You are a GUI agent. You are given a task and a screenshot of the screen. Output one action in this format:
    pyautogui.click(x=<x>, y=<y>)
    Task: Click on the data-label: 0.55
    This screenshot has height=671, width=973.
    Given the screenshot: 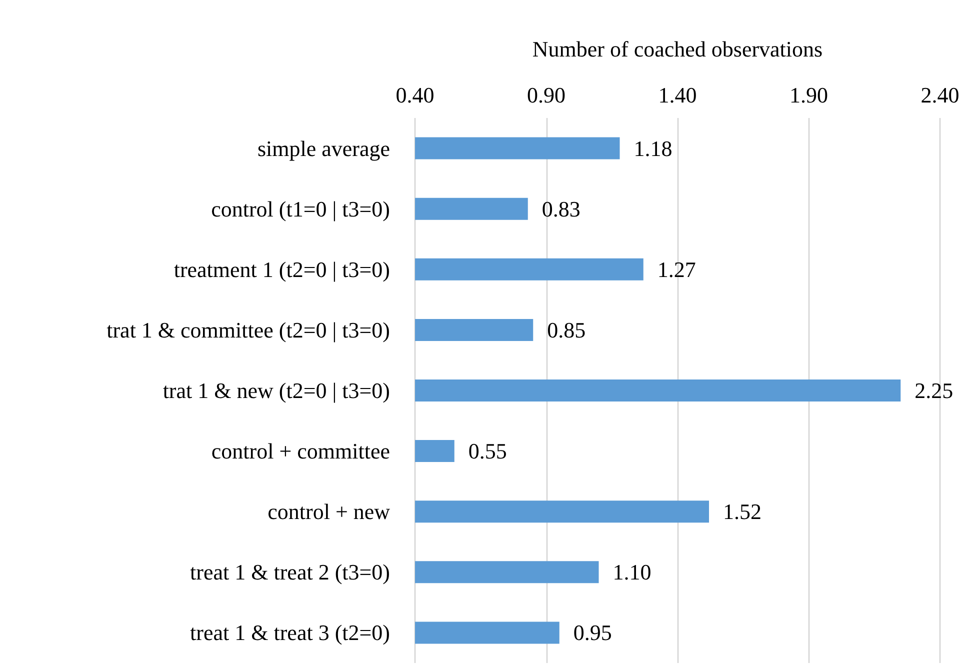 What is the action you would take?
    pyautogui.click(x=487, y=451)
    